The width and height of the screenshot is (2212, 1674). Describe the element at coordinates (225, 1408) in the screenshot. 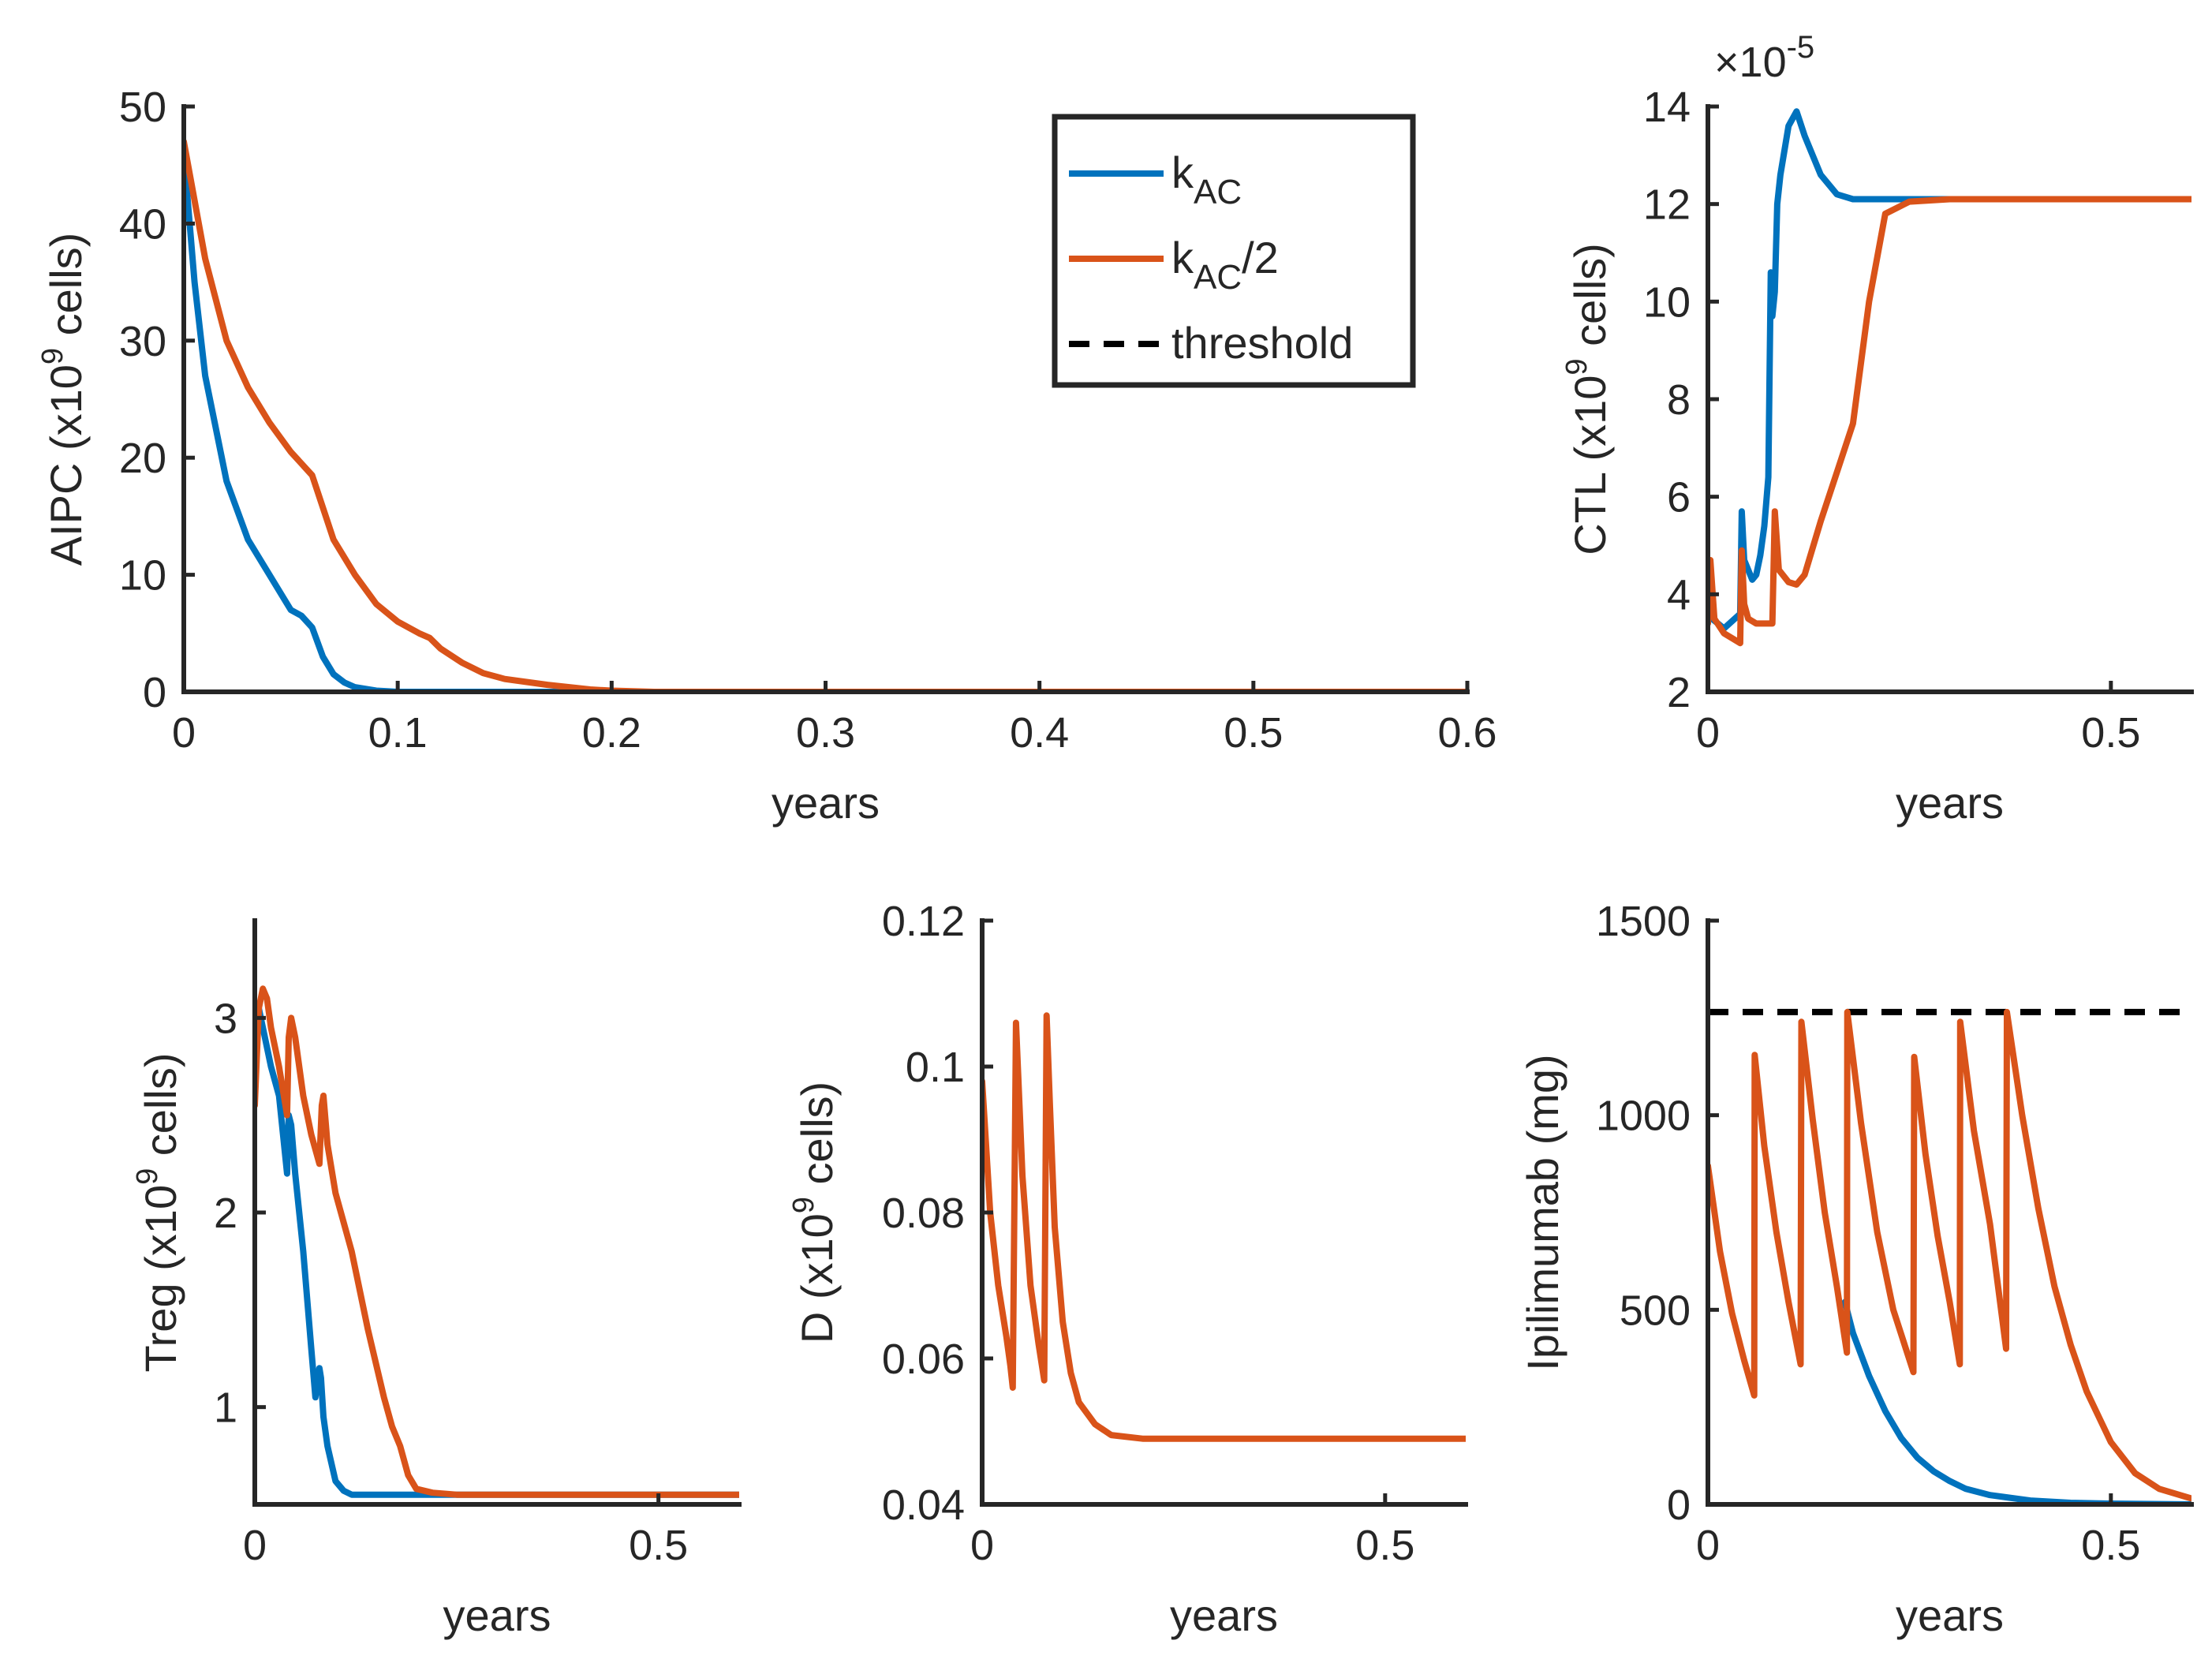

I see `treg-y-tick-label: 1` at that location.